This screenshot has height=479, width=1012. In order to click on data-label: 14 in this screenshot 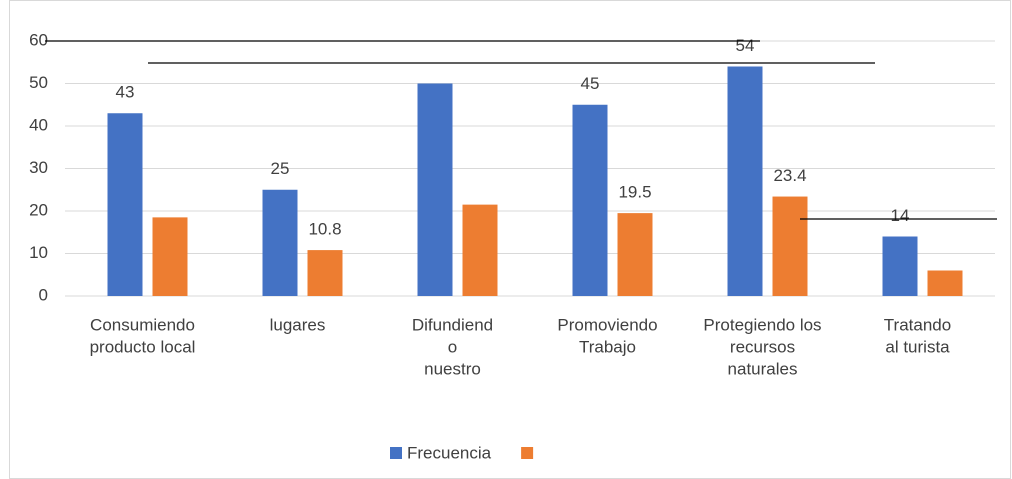, I will do `click(900, 215)`.